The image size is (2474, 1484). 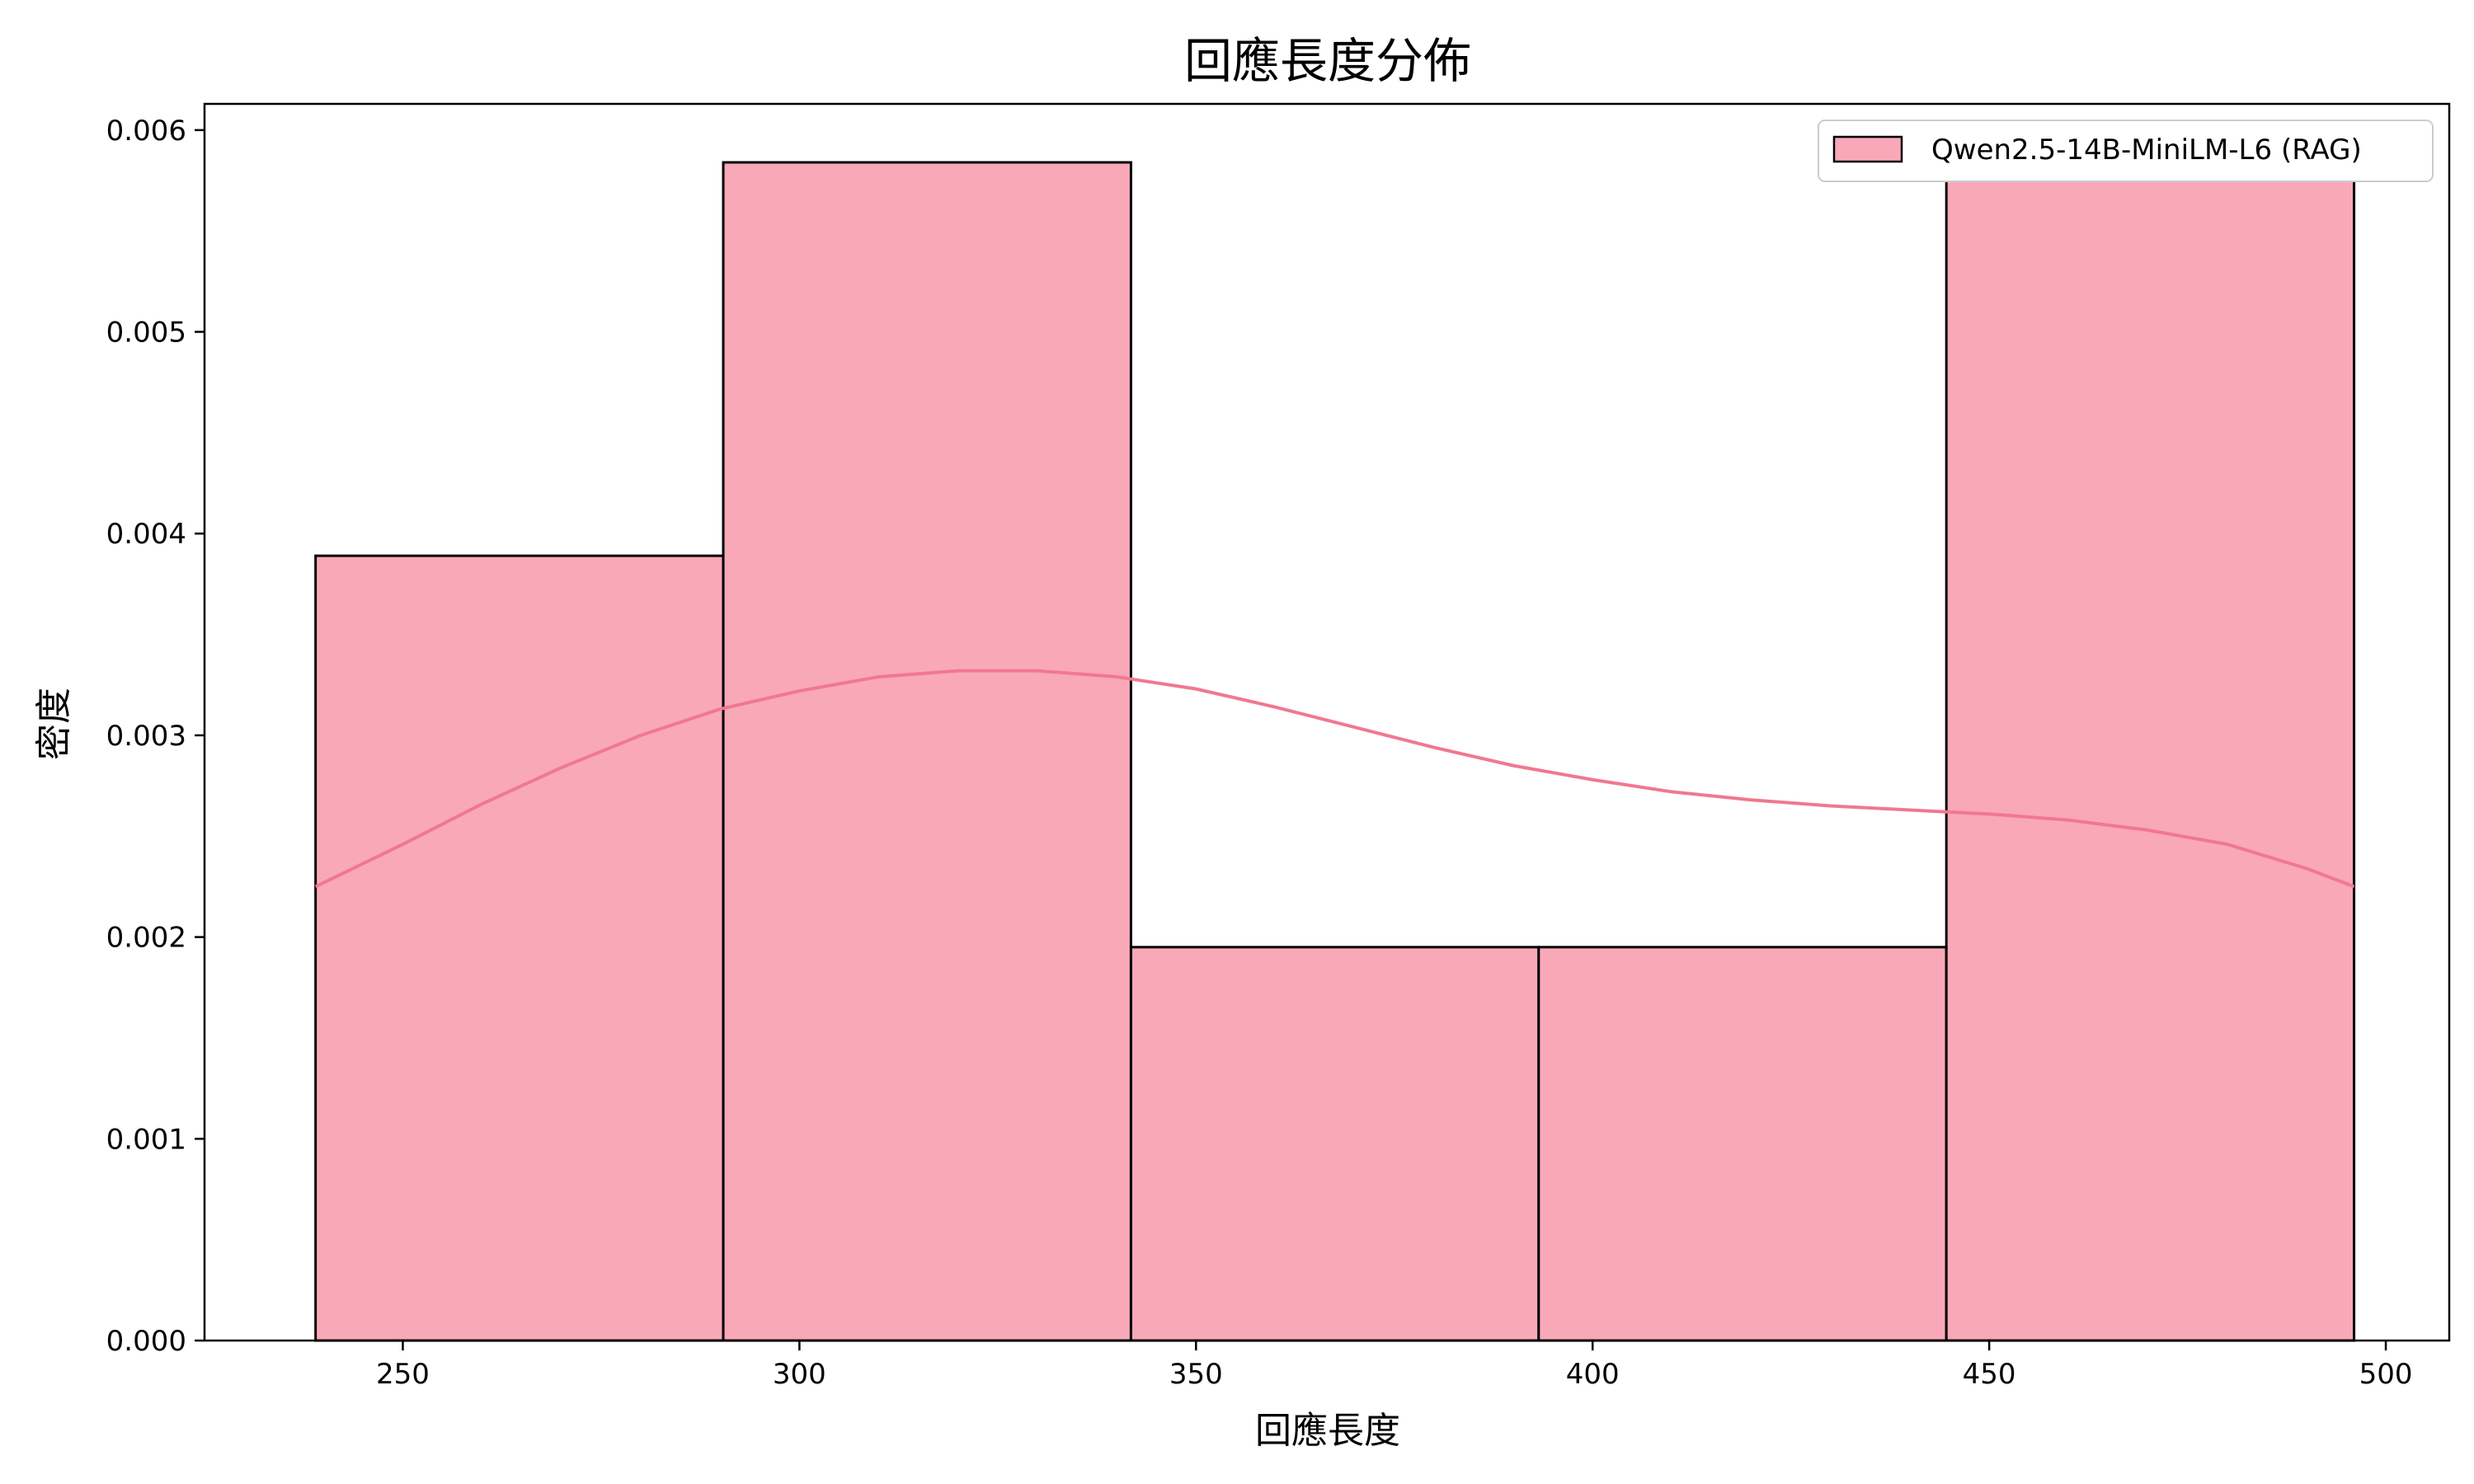 What do you see at coordinates (2386, 1374) in the screenshot?
I see `x-tick-label: 500` at bounding box center [2386, 1374].